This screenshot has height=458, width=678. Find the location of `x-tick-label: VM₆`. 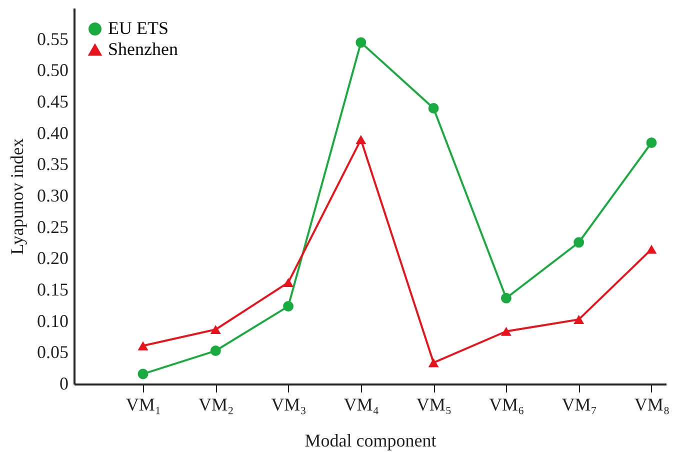

x-tick-label: VM₆ is located at coordinates (506, 404).